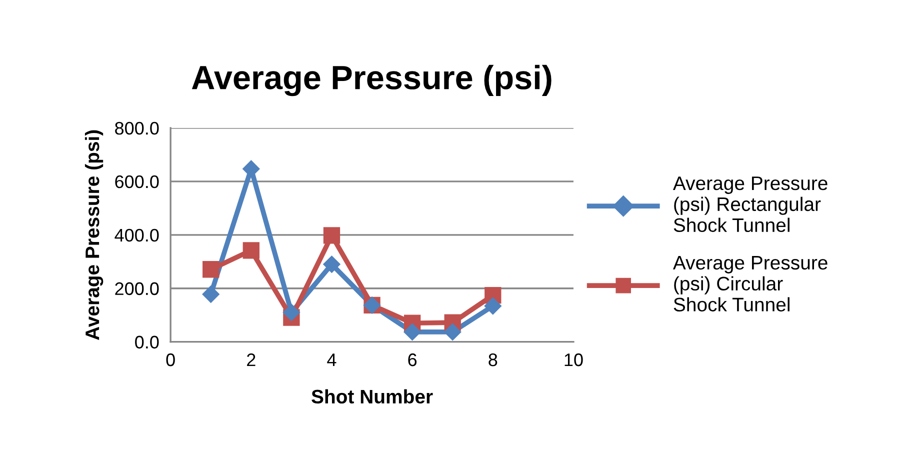 This screenshot has width=922, height=467. What do you see at coordinates (750, 284) in the screenshot?
I see `legend-label: Average Pressure (psi) Circular Shock Tunnel` at bounding box center [750, 284].